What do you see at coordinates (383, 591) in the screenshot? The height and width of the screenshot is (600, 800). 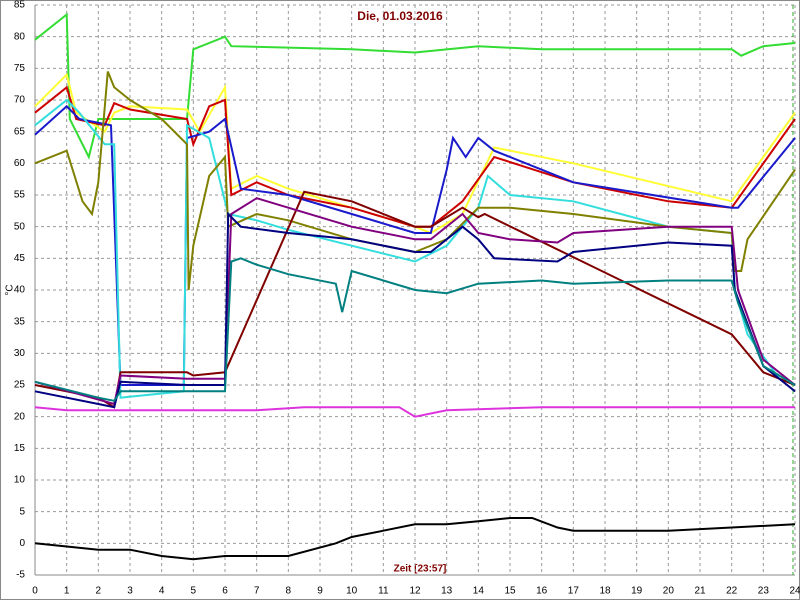 I see `x-tick-label: 11` at bounding box center [383, 591].